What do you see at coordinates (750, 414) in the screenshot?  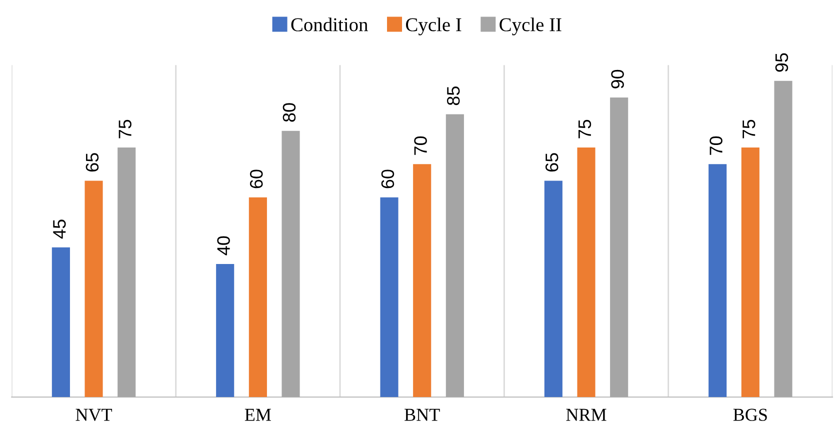 I see `x-tick-label: BGS` at bounding box center [750, 414].